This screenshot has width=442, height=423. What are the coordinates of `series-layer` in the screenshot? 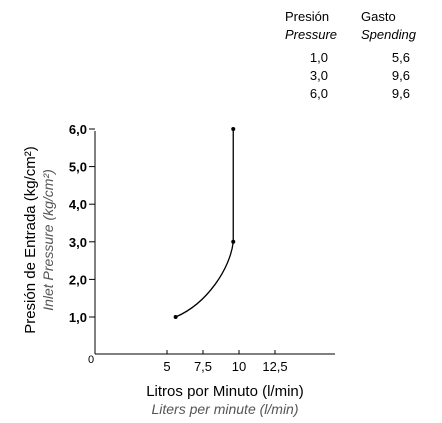 It's located at (204, 223).